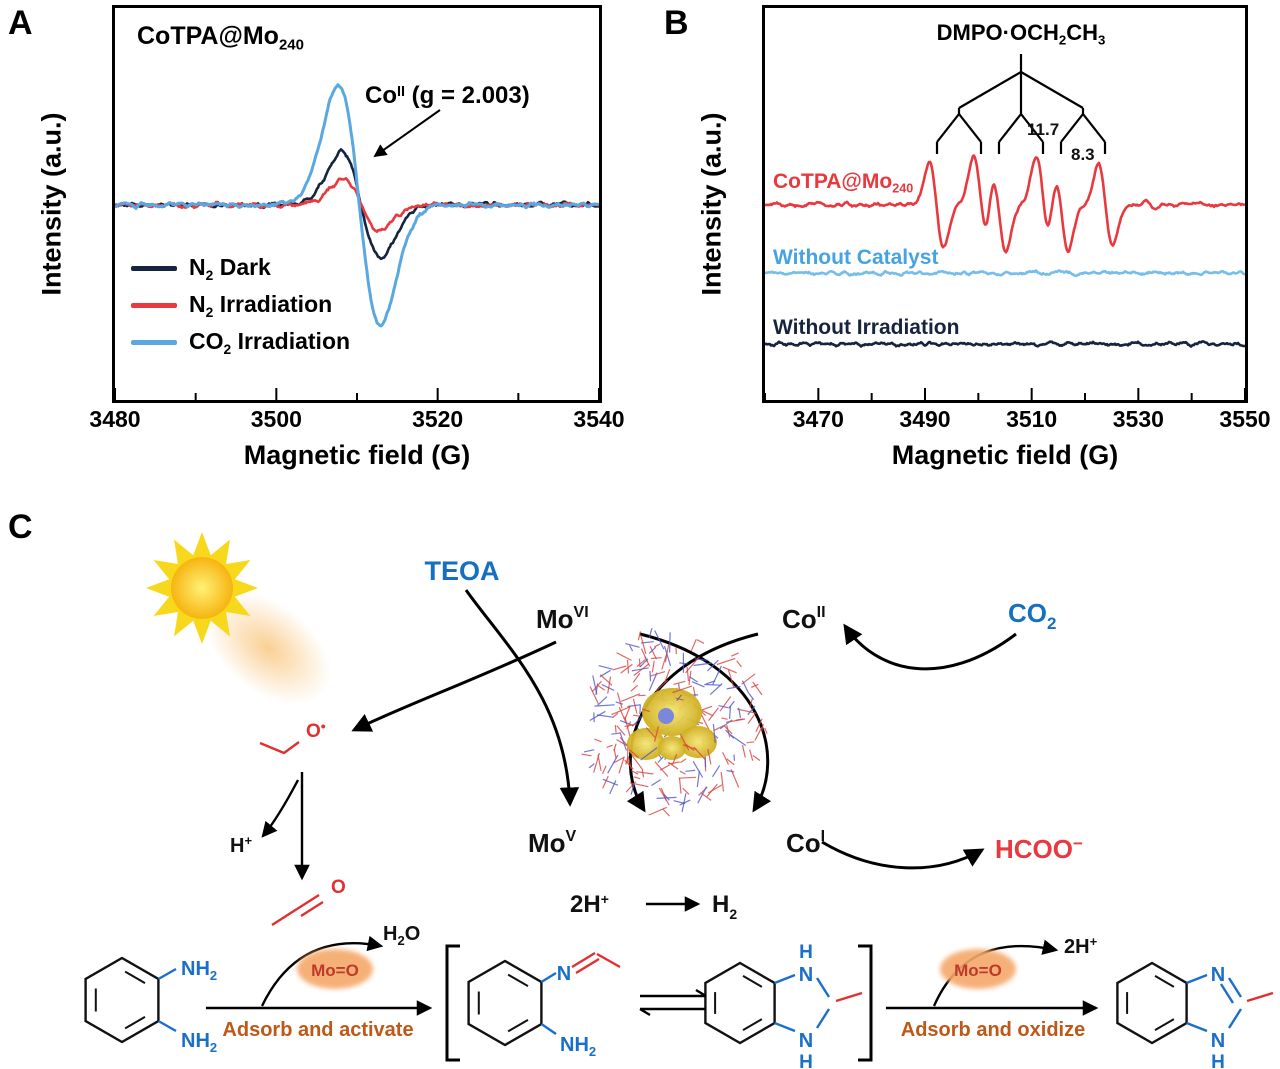  Describe the element at coordinates (240, 268) in the screenshot. I see `legend-item-n2-dark: N2 Dark` at that location.